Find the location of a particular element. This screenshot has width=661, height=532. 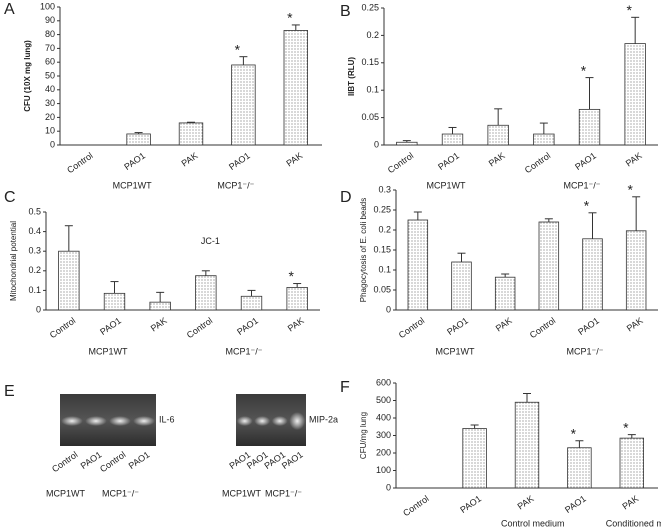

y-tick-label: 20 is located at coordinates (50, 117).